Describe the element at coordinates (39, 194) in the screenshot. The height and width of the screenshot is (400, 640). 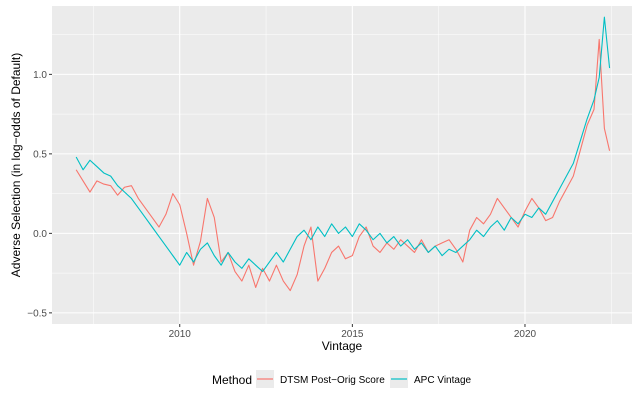
I see `y-axis: −0.5 0.0 0.5 1.0` at that location.